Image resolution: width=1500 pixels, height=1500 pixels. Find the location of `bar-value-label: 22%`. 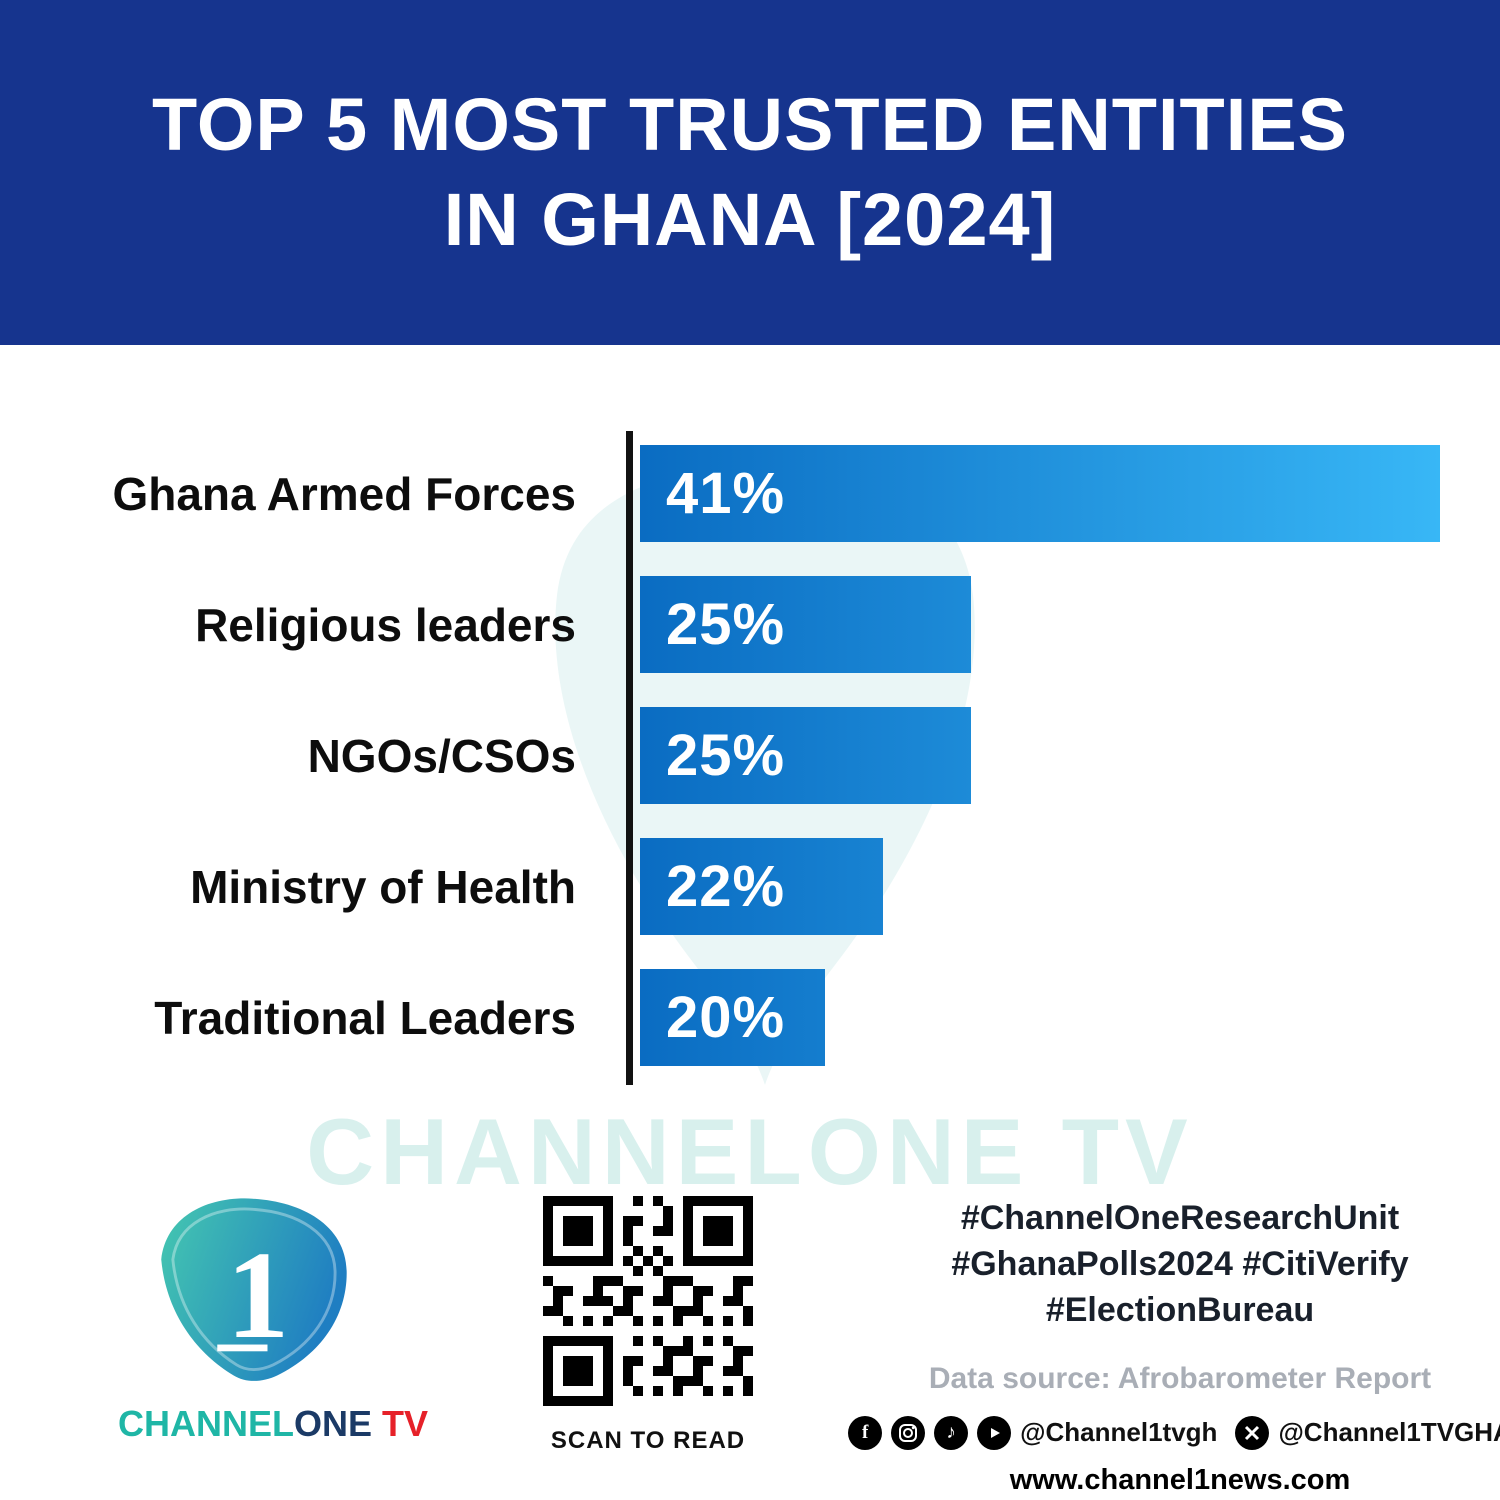

bar-value-label: 22% is located at coordinates (726, 886).